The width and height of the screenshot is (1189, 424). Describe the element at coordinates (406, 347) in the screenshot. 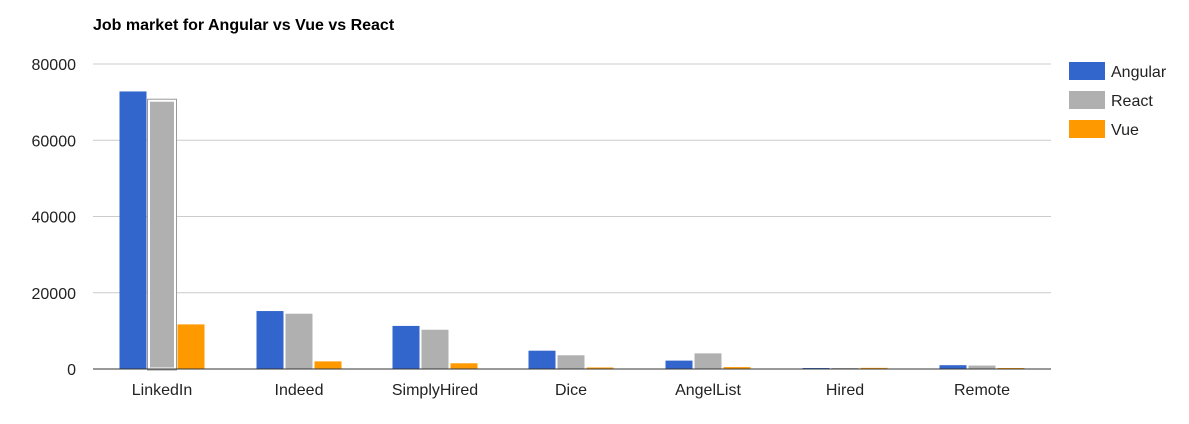

I see `bar-angular-simplyhired` at that location.